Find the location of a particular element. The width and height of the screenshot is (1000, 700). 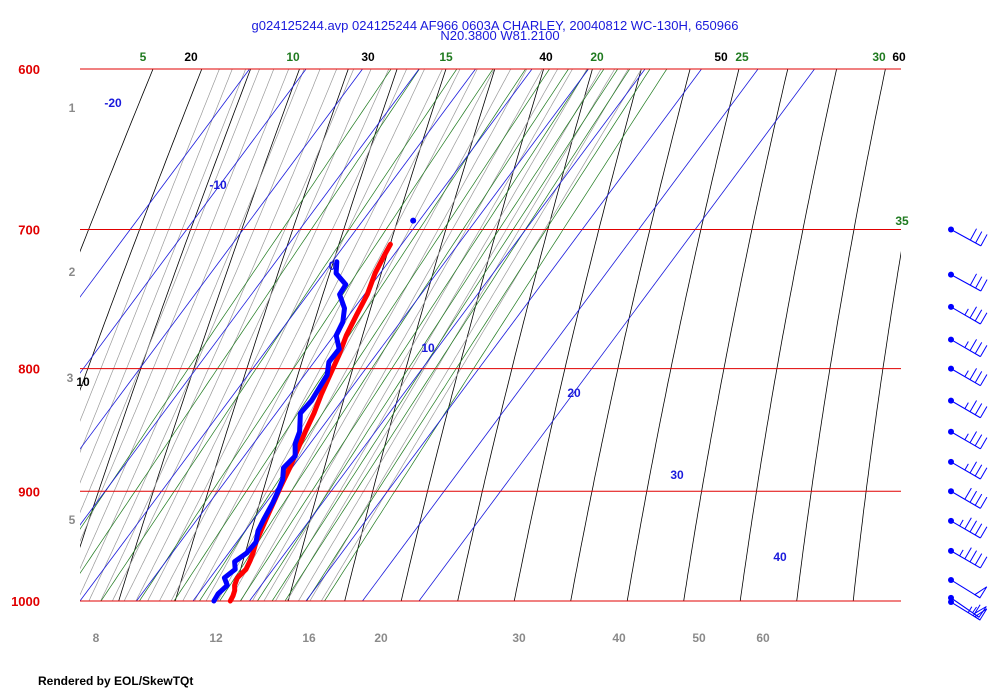

mixing-ratio-bottom-label: 60 is located at coordinates (763, 638).